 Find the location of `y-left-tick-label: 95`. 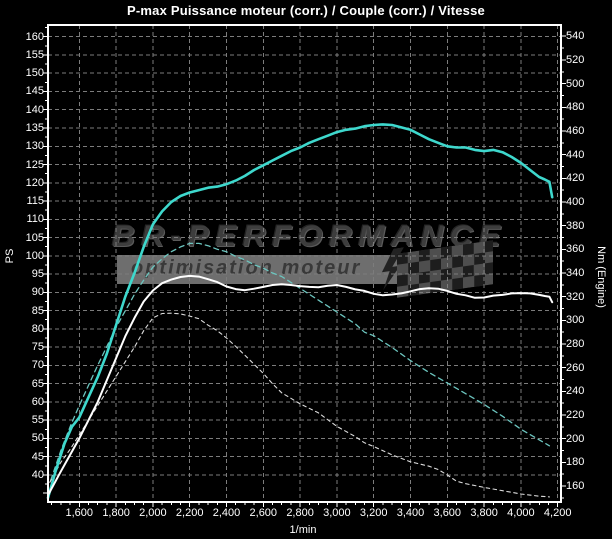

y-left-tick-label: 95 is located at coordinates (37, 274).